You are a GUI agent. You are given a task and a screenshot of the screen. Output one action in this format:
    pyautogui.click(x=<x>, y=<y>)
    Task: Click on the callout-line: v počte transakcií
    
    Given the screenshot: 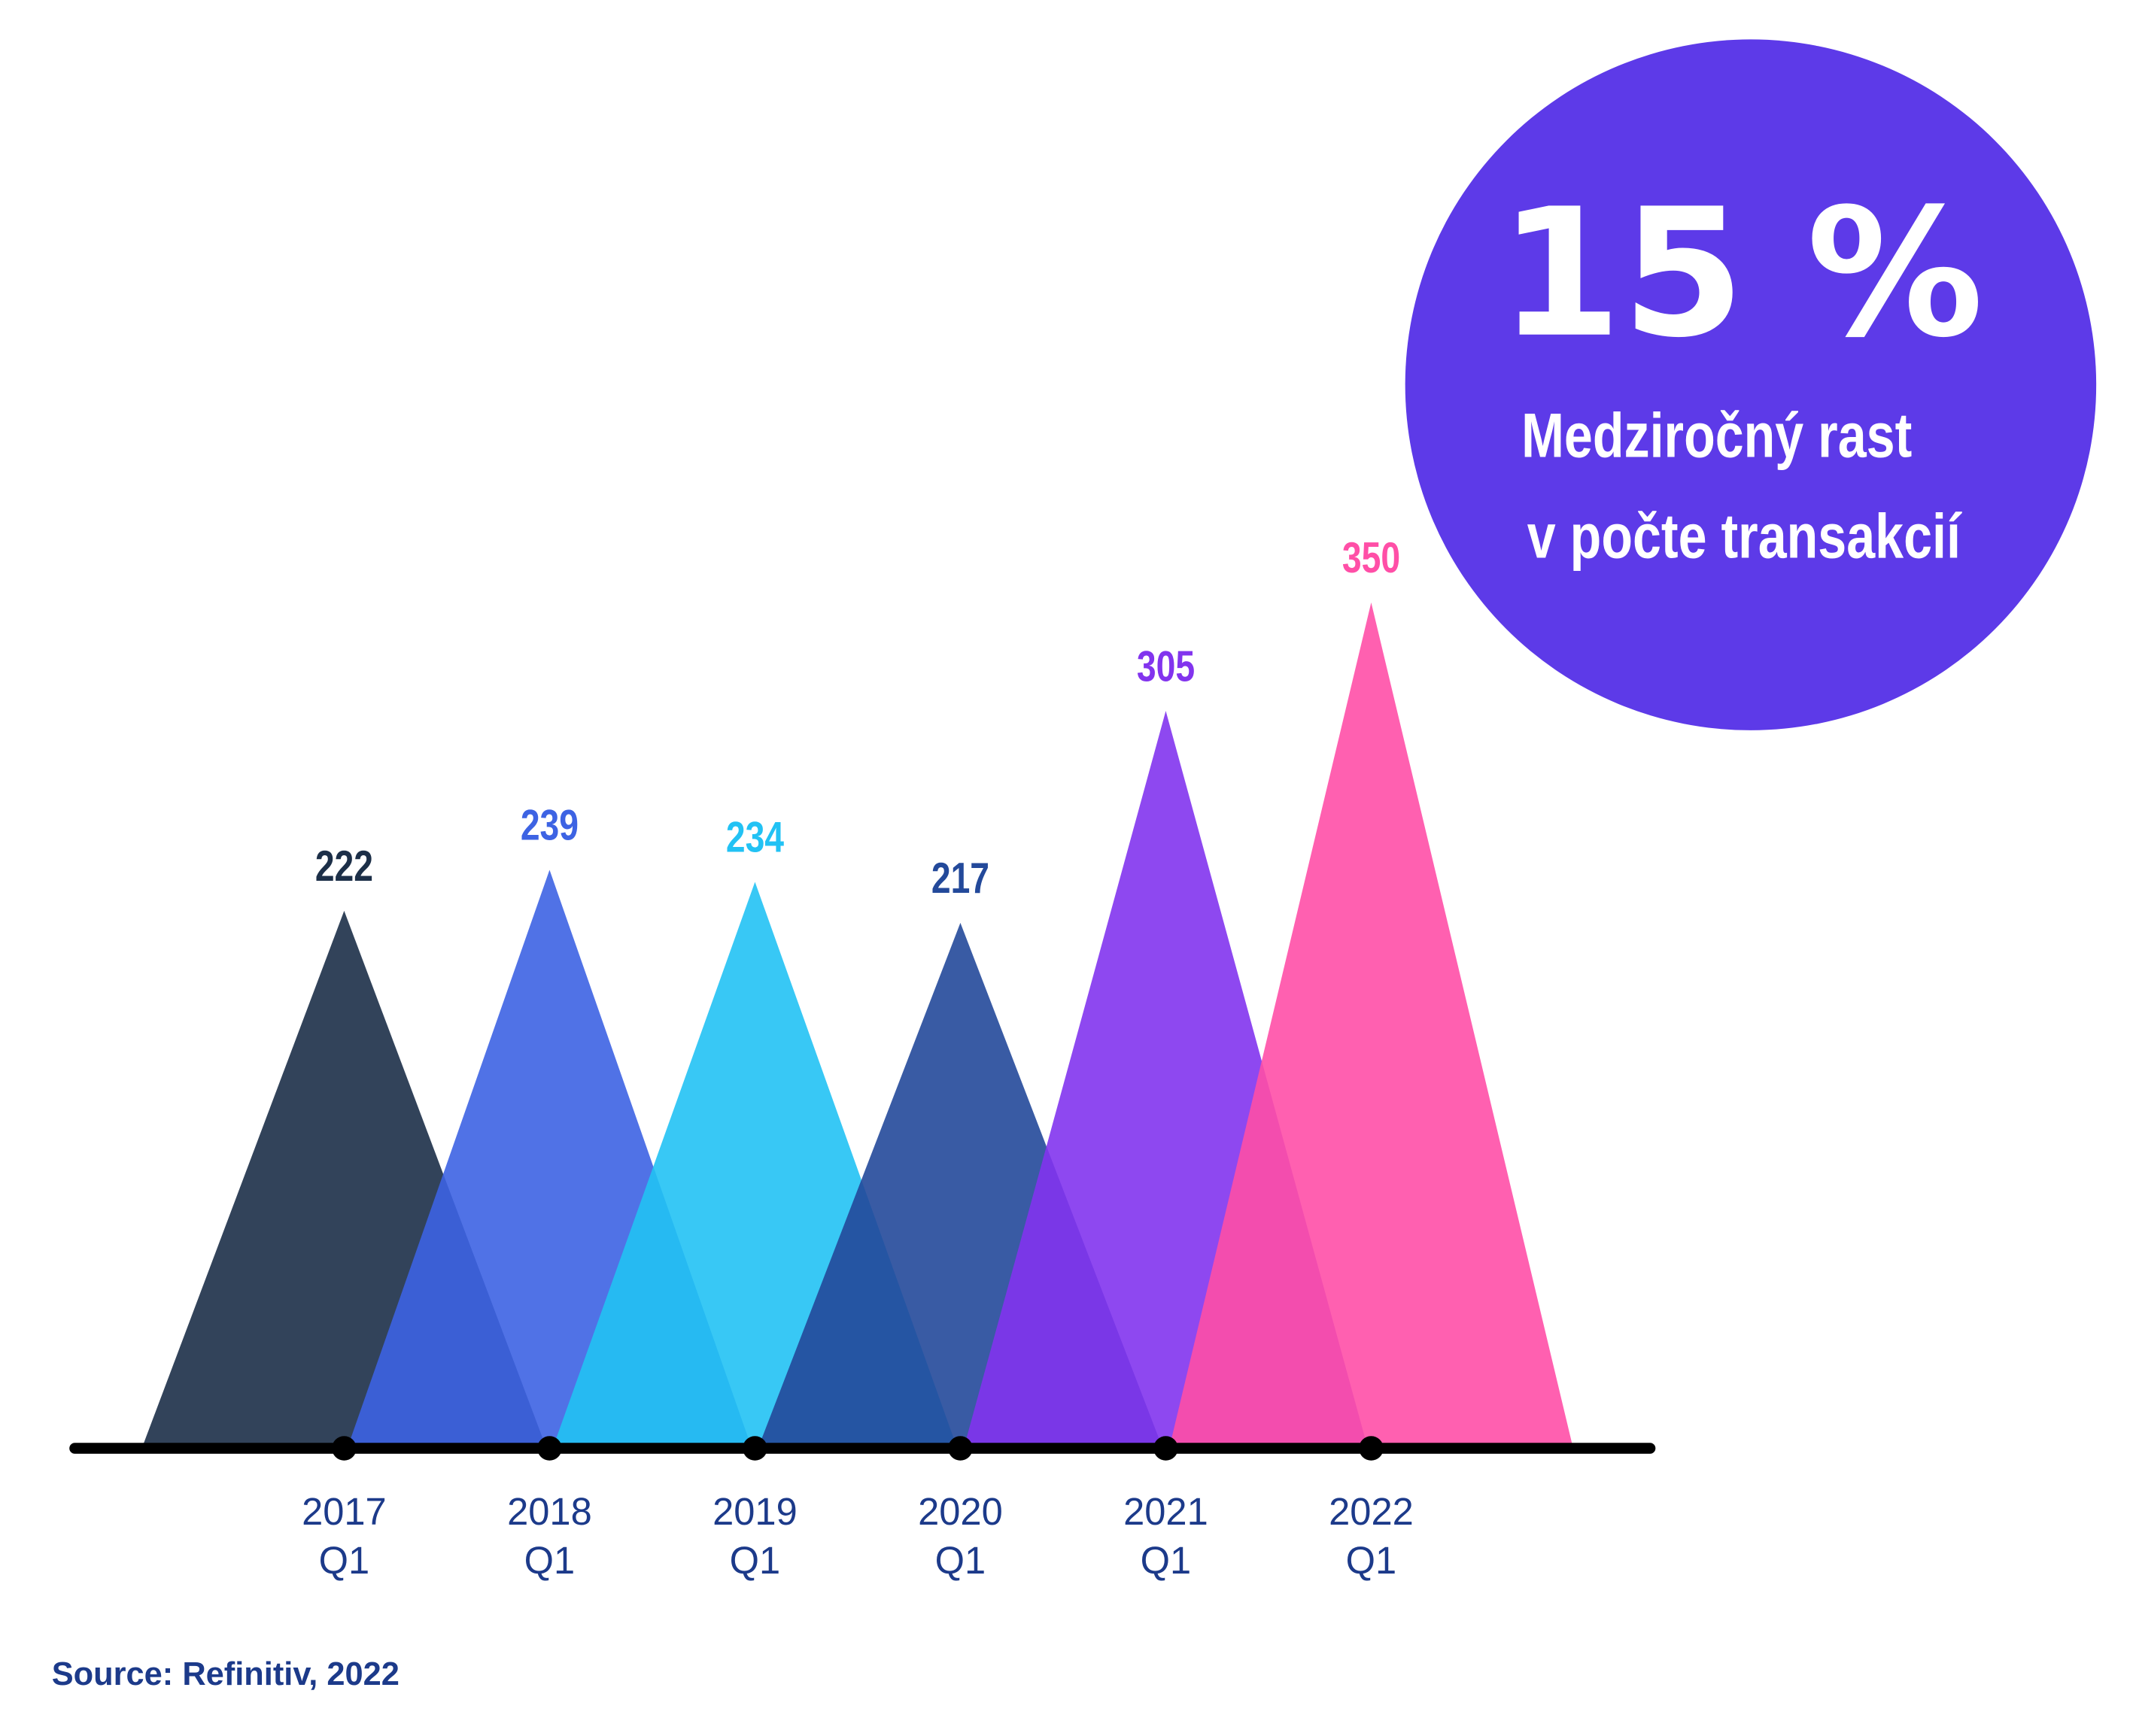 What is the action you would take?
    pyautogui.click(x=1745, y=537)
    